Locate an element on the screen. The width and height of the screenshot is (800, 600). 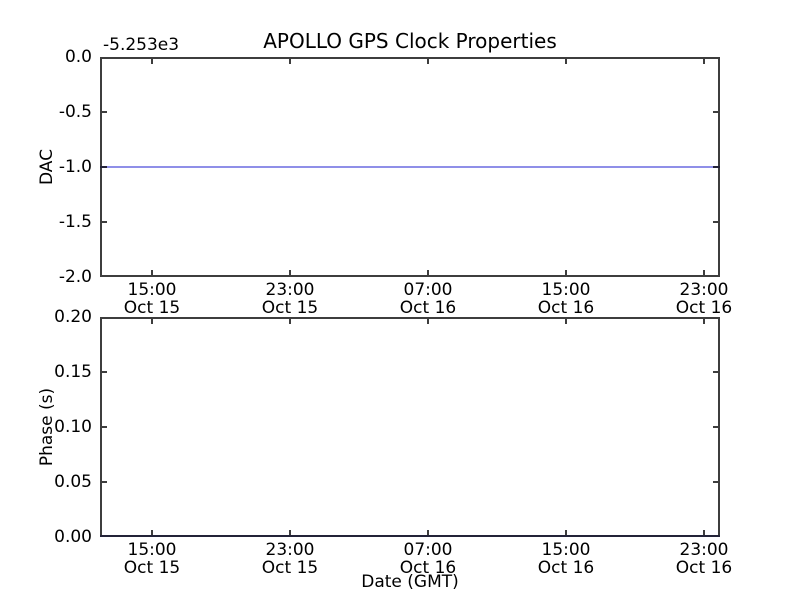
axis-spine-bottom is located at coordinates (410, 276).